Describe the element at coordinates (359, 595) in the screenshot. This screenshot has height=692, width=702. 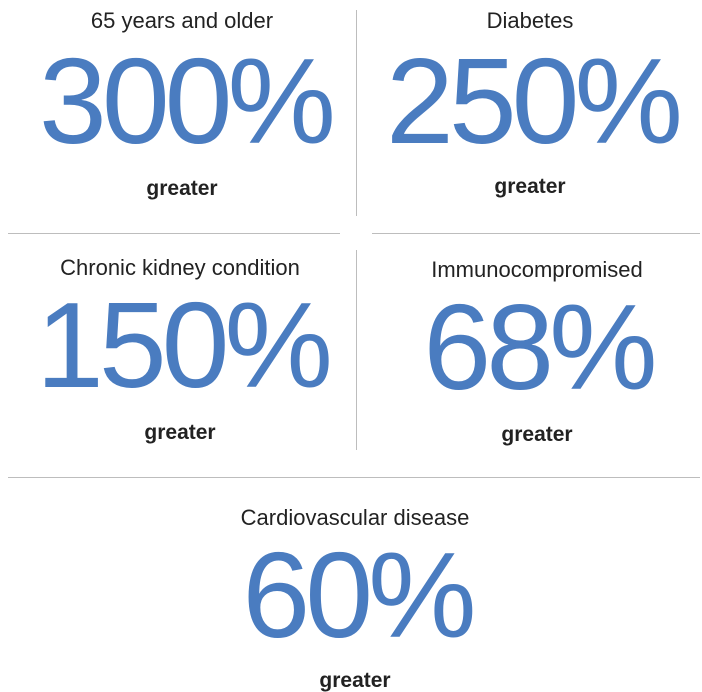
I see `stat-value: 60%` at that location.